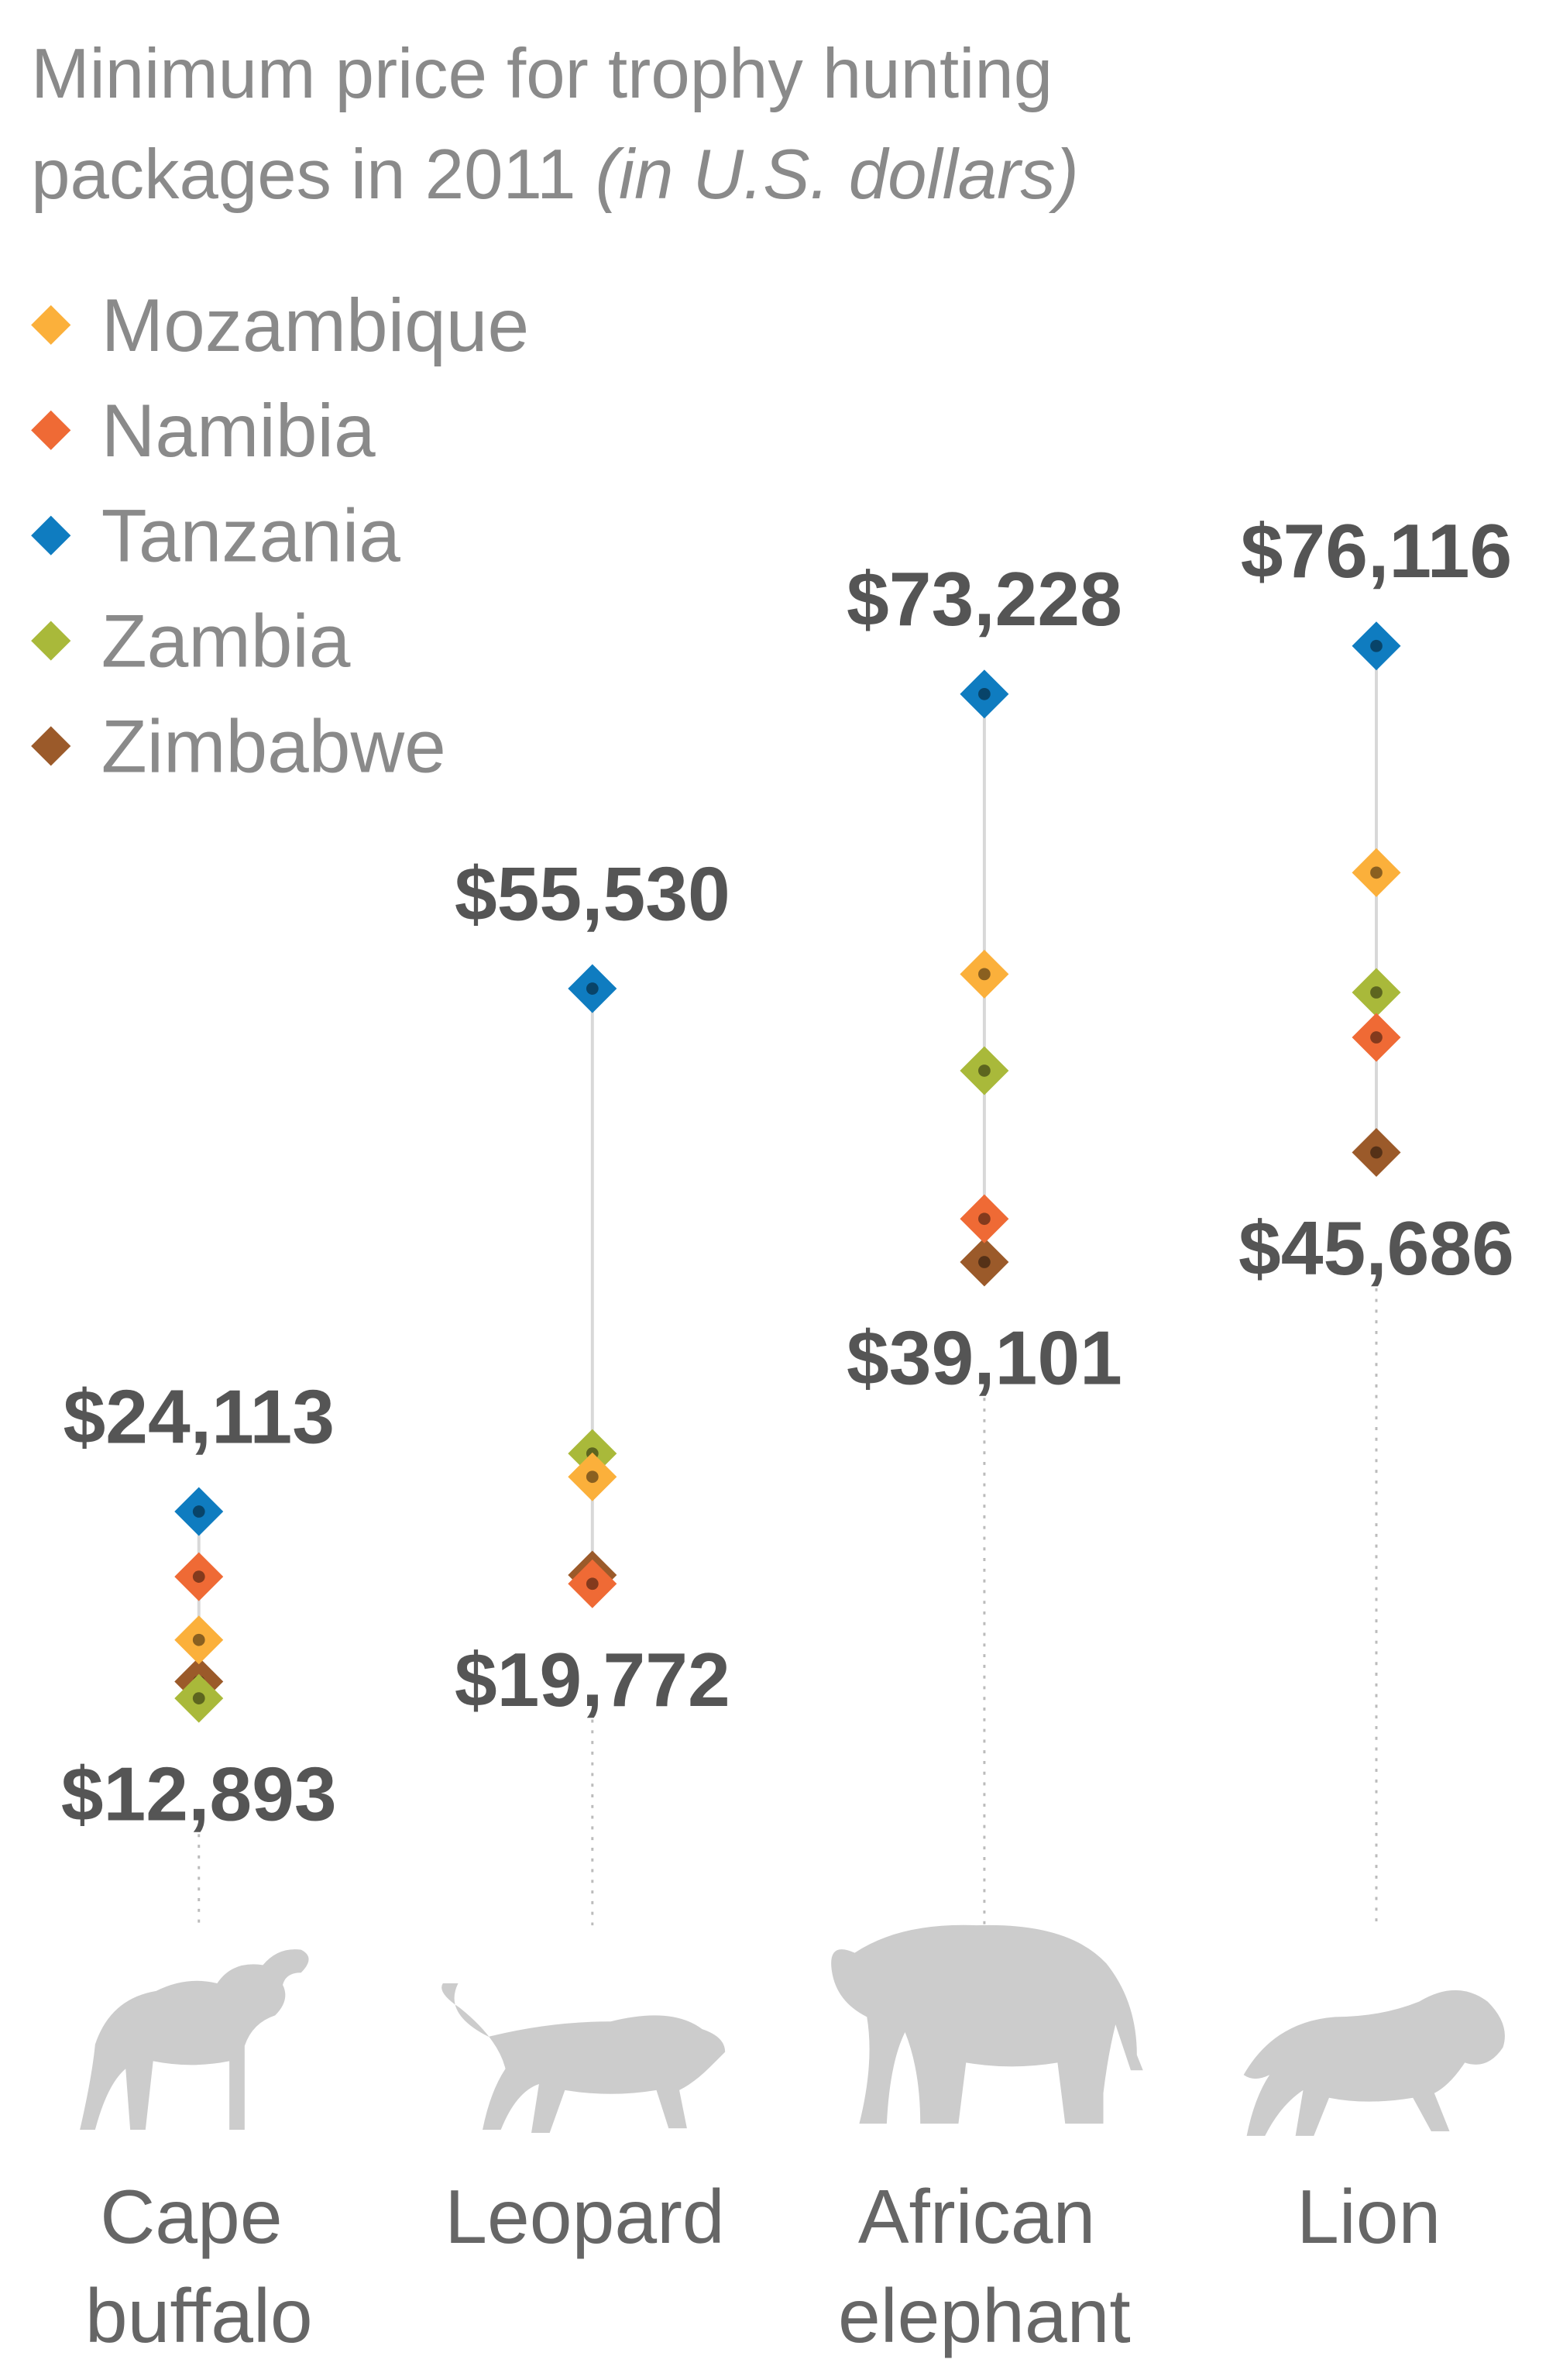 This screenshot has height=2380, width=1563. I want to click on legend-item-mozambique: Mozambique, so click(280, 326).